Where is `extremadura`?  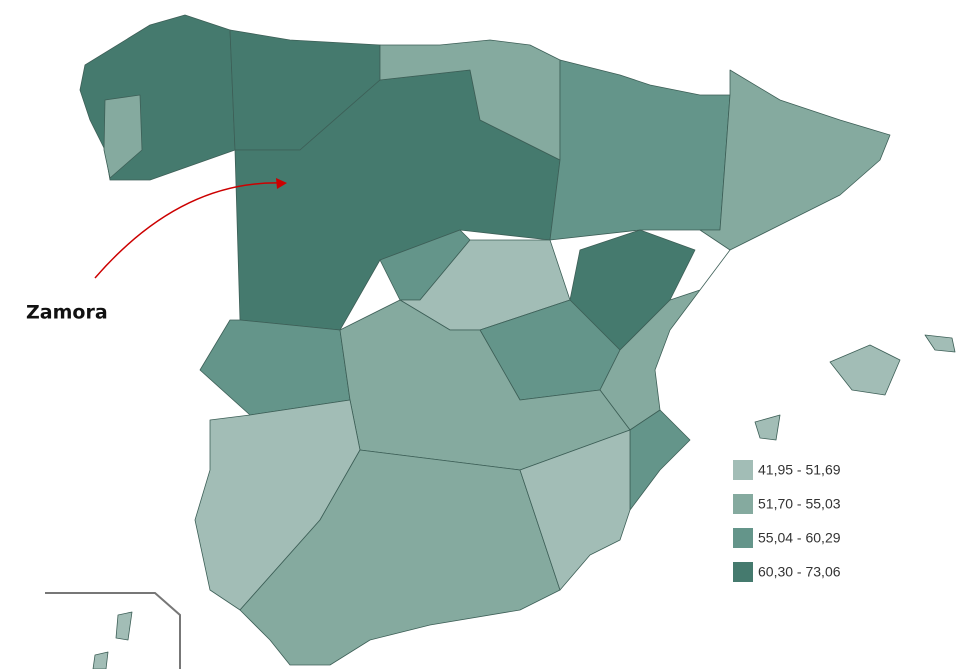 extremadura is located at coordinates (275, 367).